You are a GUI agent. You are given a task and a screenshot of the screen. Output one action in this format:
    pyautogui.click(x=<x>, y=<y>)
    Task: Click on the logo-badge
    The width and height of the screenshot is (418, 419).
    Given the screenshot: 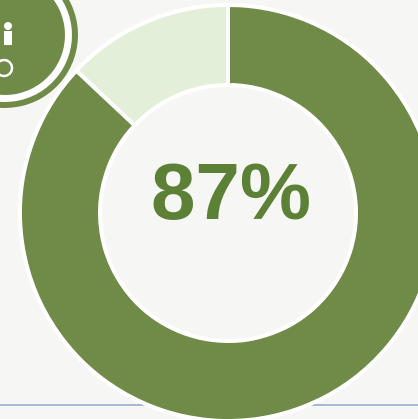 What is the action you would take?
    pyautogui.click(x=39, y=54)
    